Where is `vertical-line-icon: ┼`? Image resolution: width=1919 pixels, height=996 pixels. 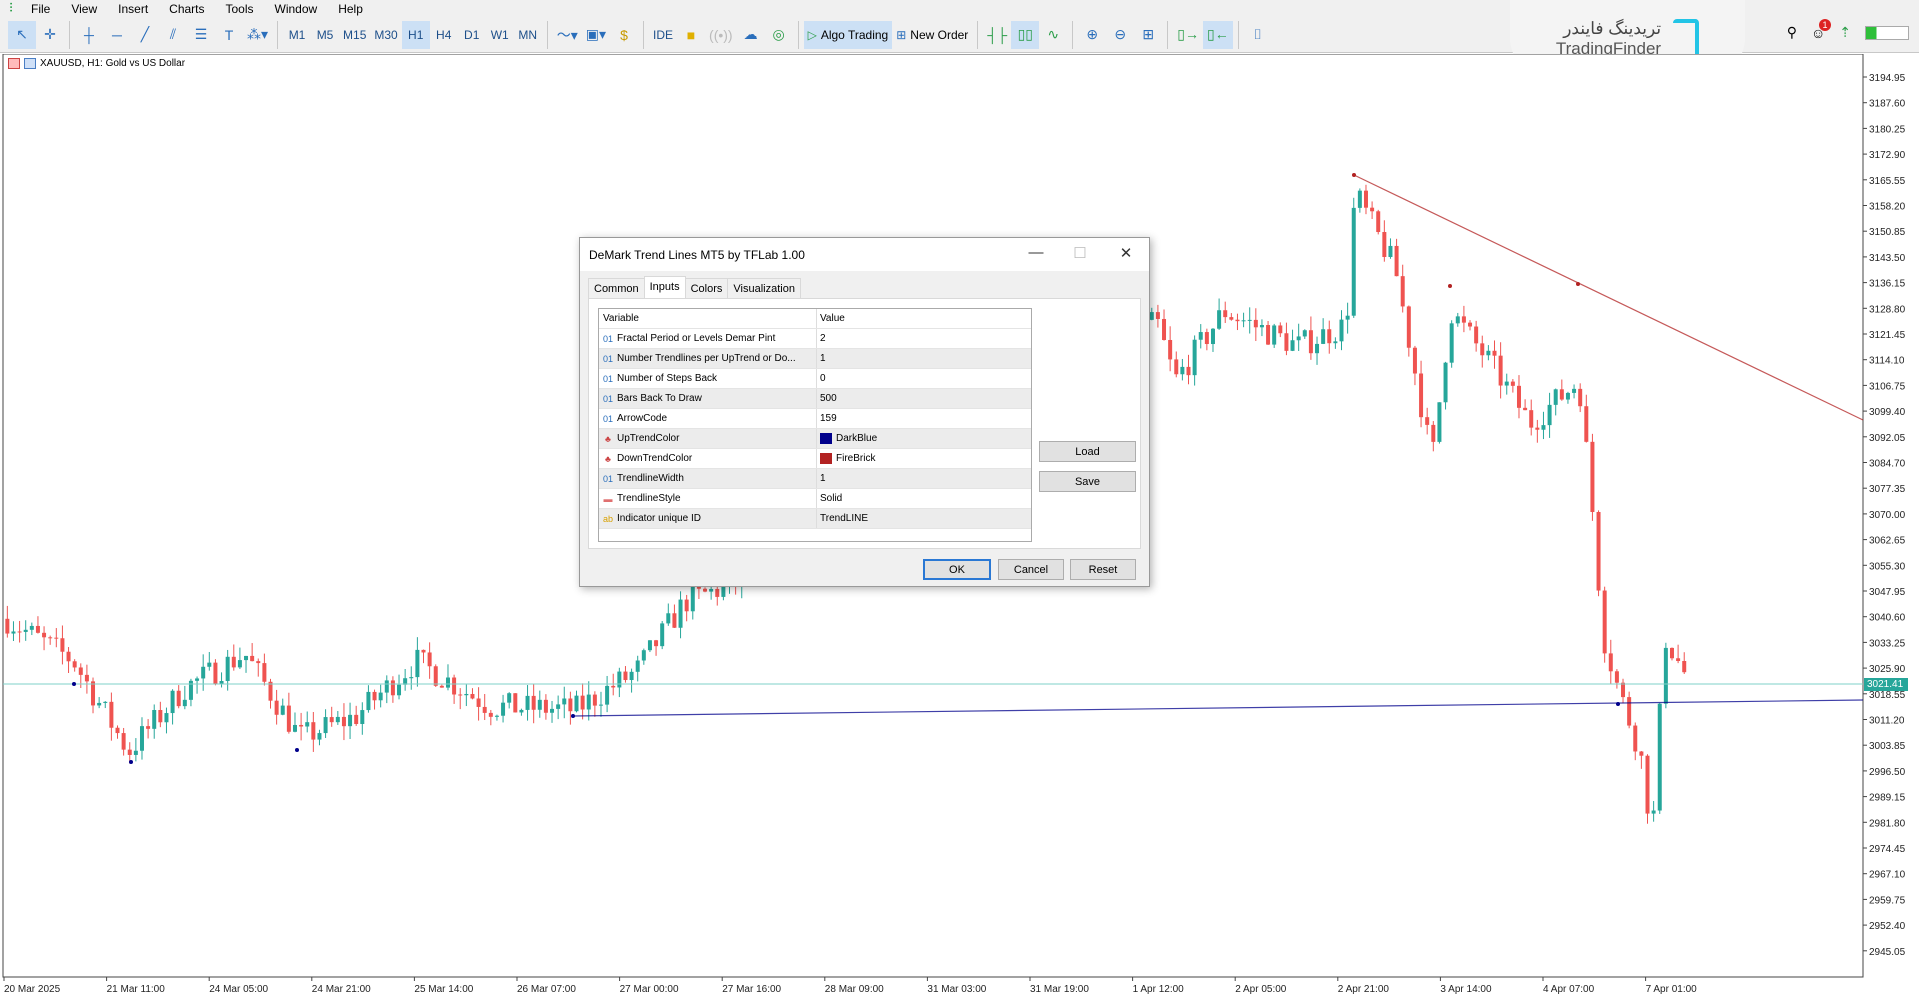 vertical-line-icon: ┼ is located at coordinates (89, 34).